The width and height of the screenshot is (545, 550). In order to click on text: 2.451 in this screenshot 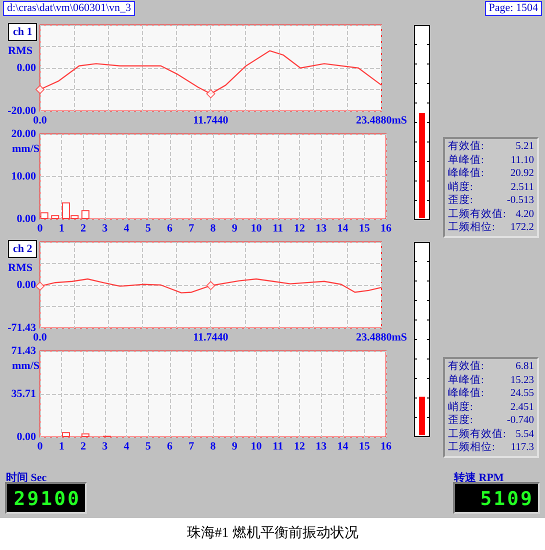, I will do `click(521, 407)`.